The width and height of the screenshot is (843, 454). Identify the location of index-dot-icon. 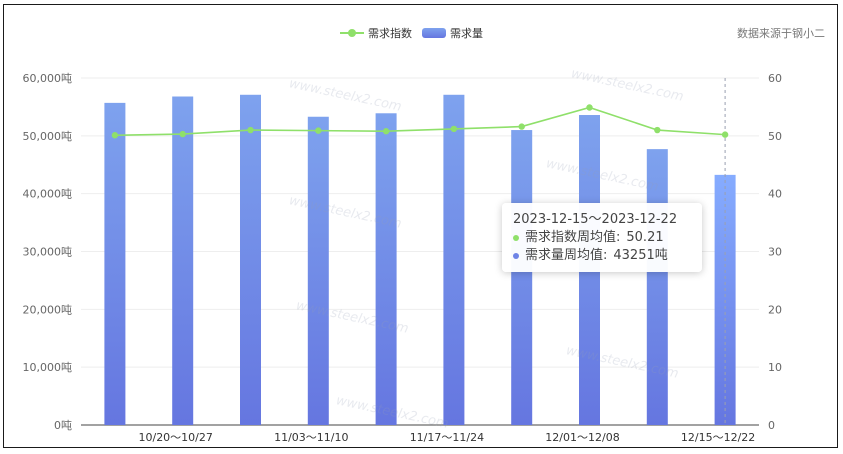
(516, 238).